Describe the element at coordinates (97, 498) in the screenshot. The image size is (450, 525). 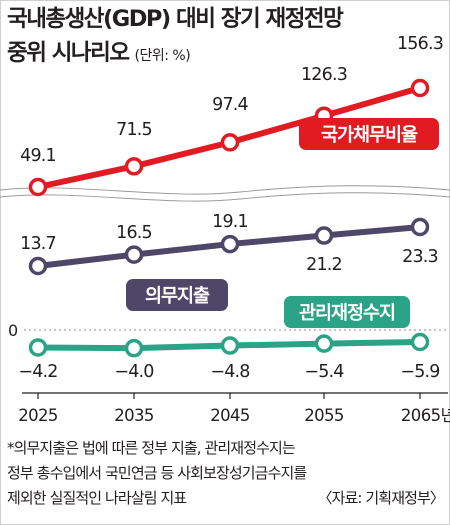
I see `footnote-line-3: 제외한 실질적인 나라살림 지표` at that location.